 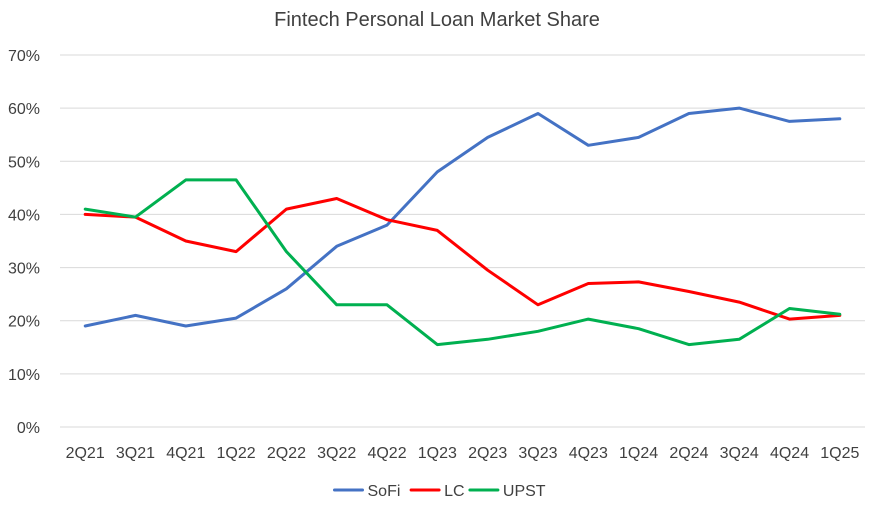 I want to click on x-tick-label: 2Q22, so click(x=286, y=453).